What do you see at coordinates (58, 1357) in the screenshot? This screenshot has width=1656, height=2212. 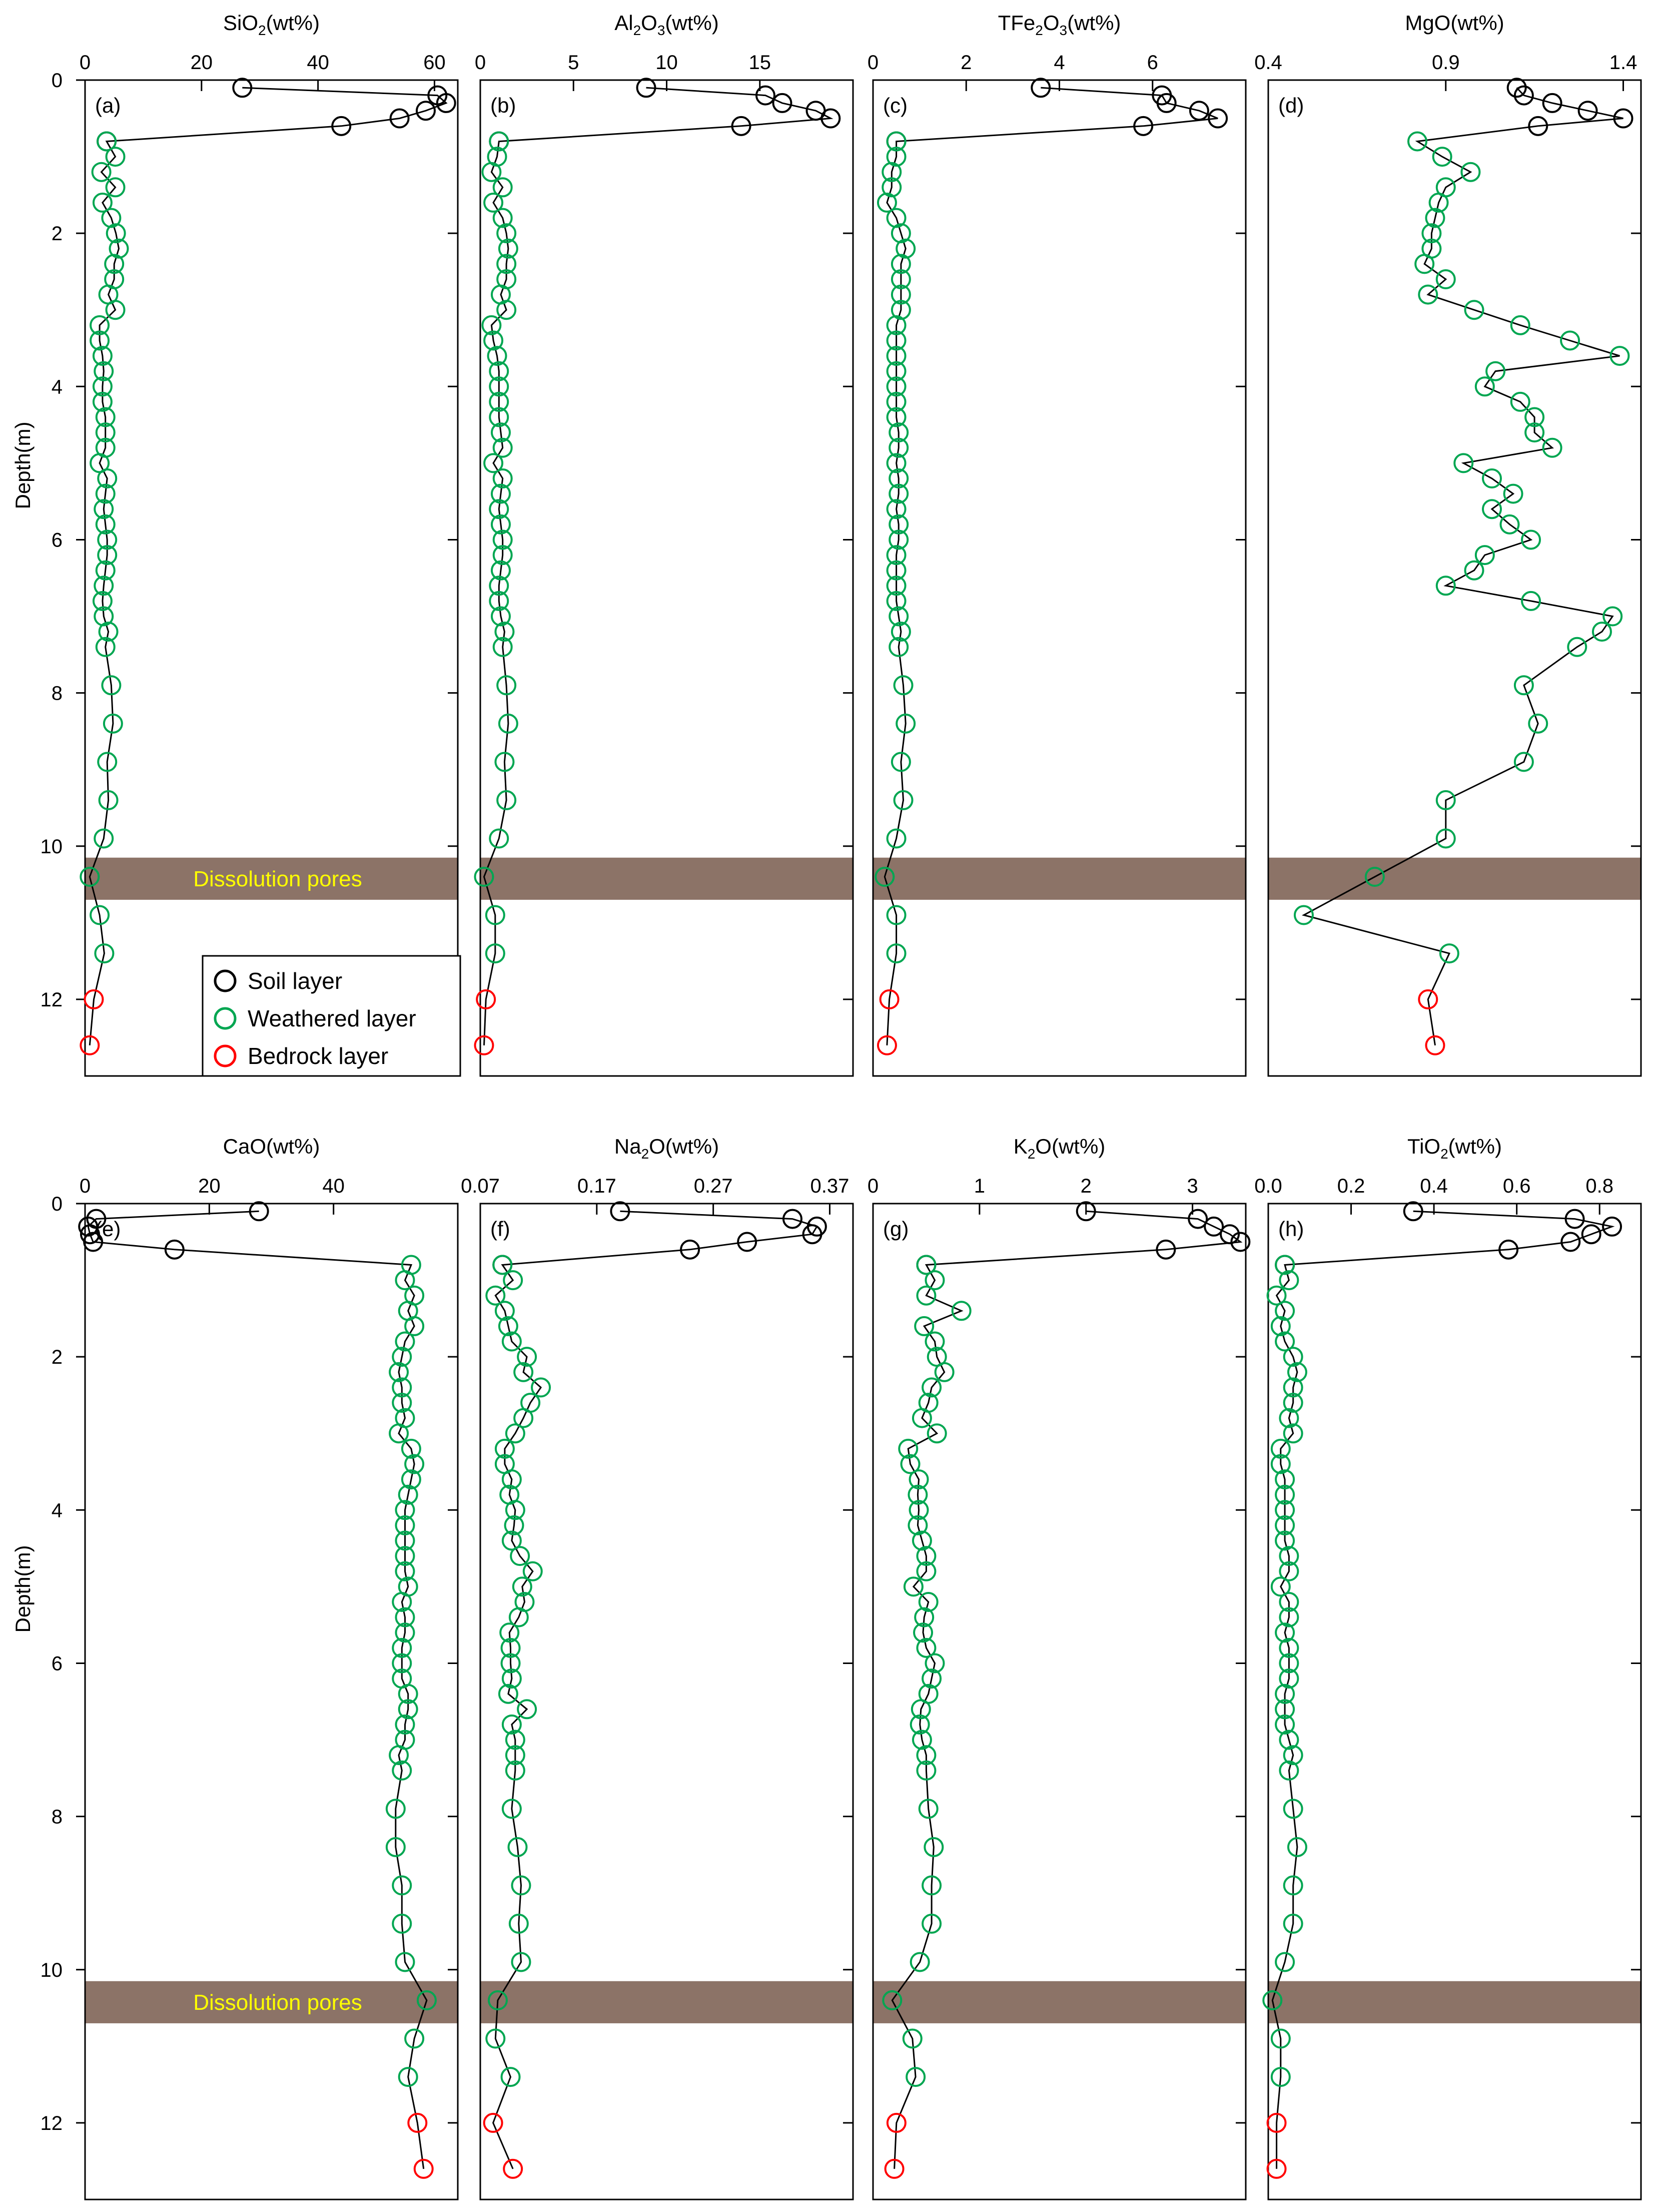 I see `y-tick-label: 2` at bounding box center [58, 1357].